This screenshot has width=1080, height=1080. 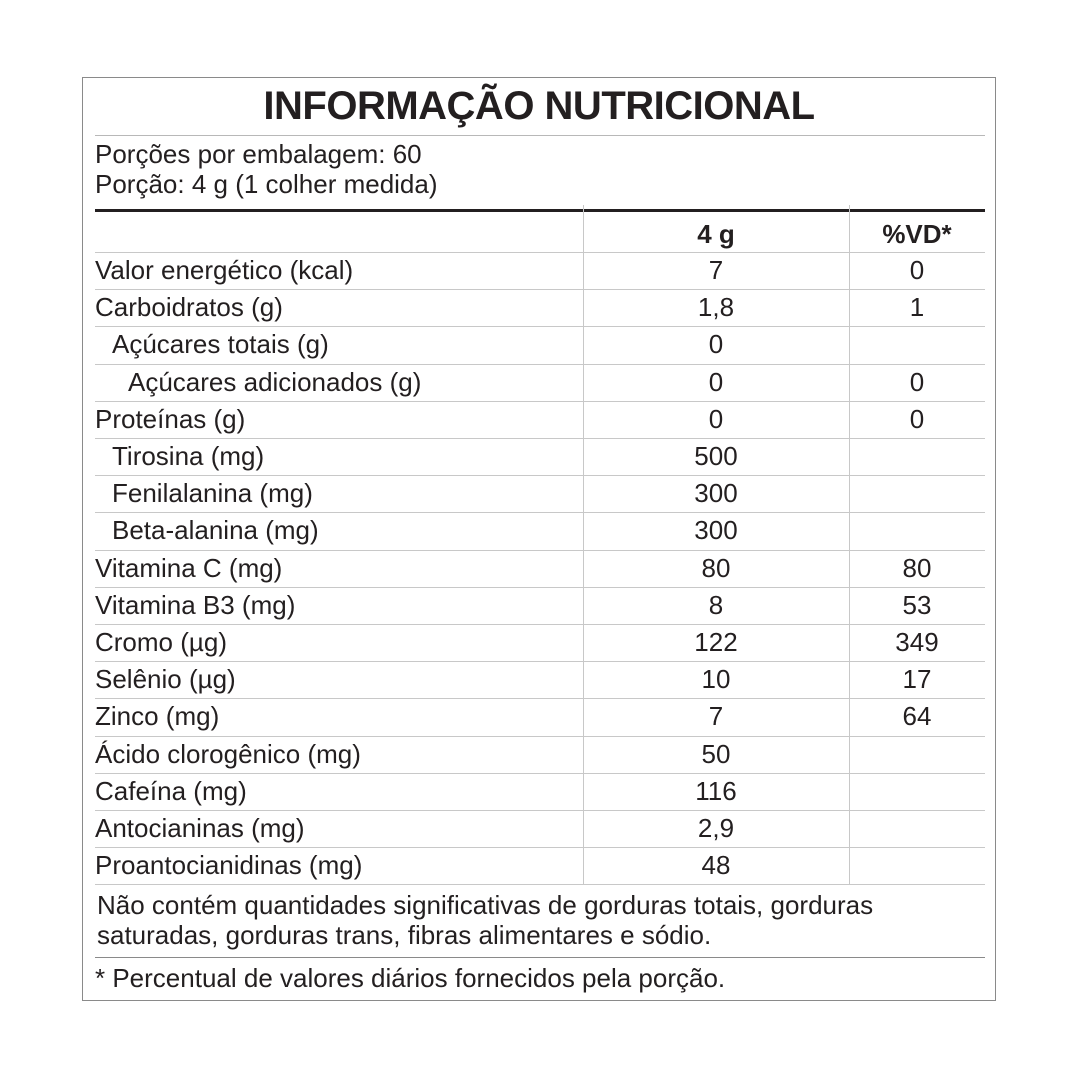 I want to click on nutrient-name: Cafeína (mg), so click(x=171, y=790).